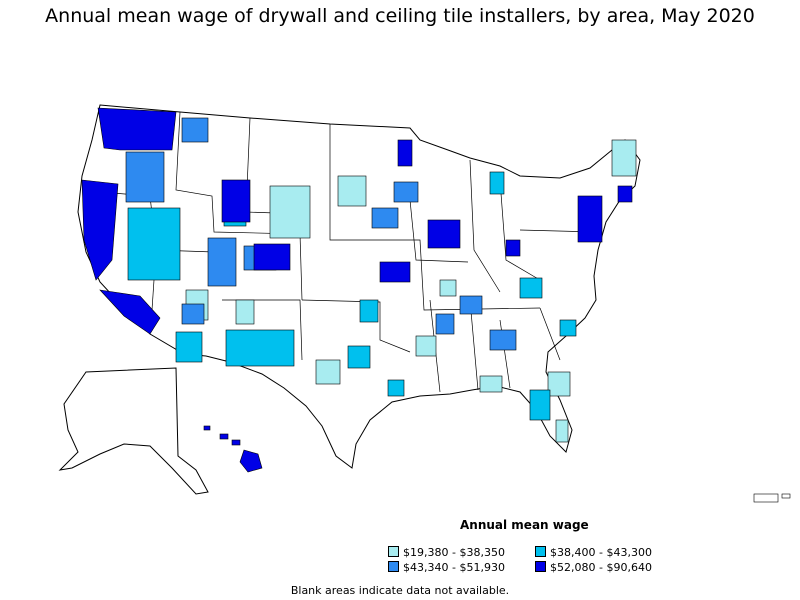 Image resolution: width=800 pixels, height=600 pixels. What do you see at coordinates (524, 525) in the screenshot?
I see `legend-title: Annual mean wage` at bounding box center [524, 525].